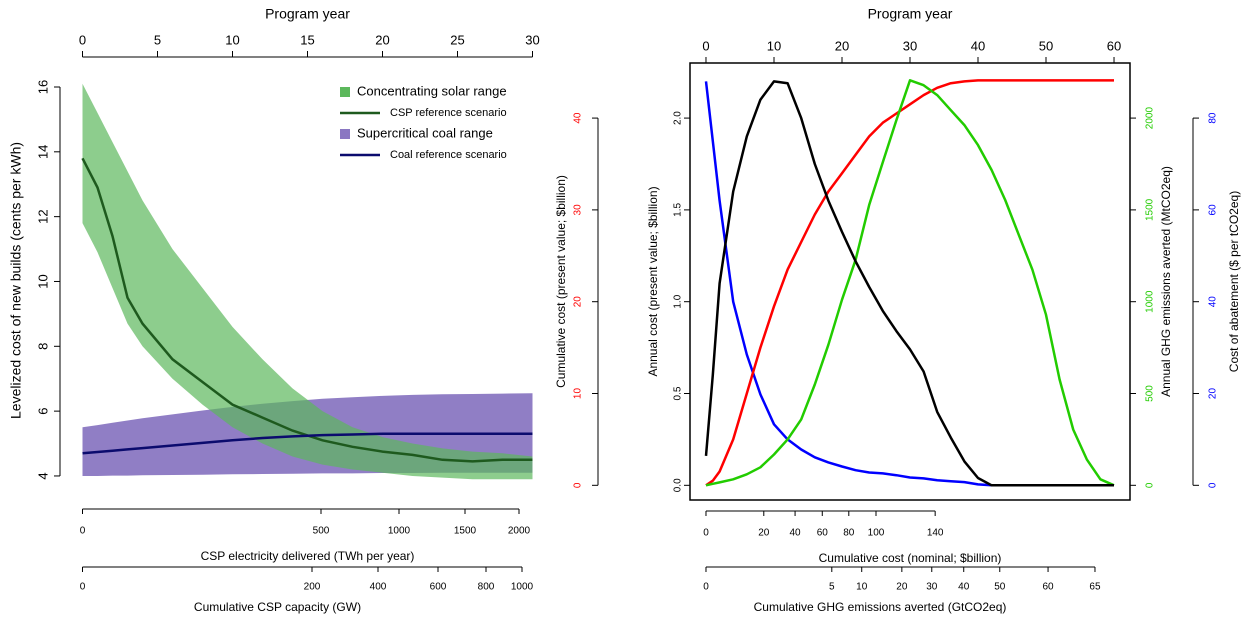 The image size is (1250, 621). Describe the element at coordinates (432, 90) in the screenshot. I see `legend-label: Concentrating solar range` at that location.